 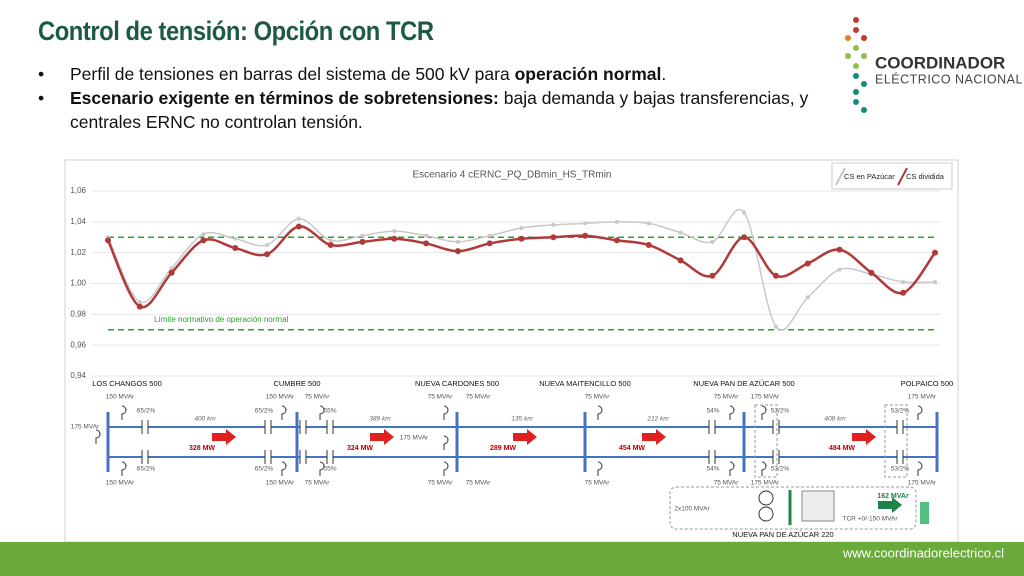 What do you see at coordinates (512, 559) in the screenshot?
I see `footer-bar` at bounding box center [512, 559].